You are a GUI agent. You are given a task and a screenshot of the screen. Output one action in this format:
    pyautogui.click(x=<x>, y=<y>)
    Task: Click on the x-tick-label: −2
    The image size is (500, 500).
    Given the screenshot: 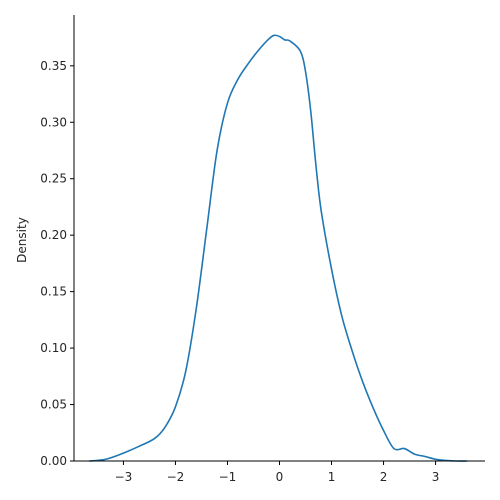 What is the action you would take?
    pyautogui.click(x=176, y=477)
    